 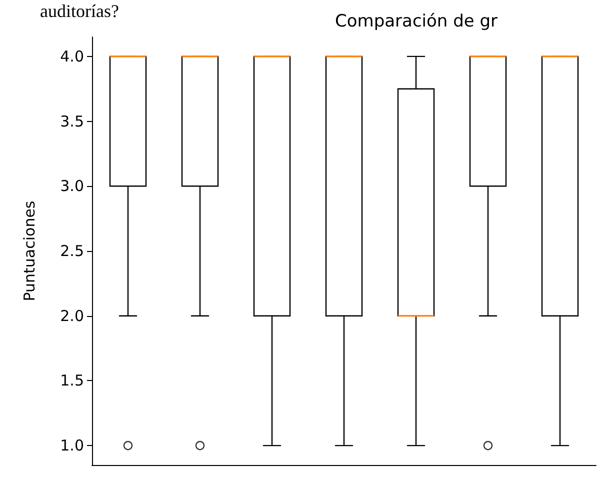 What do you see at coordinates (72, 186) in the screenshot?
I see `y-tick-label: 3.0` at bounding box center [72, 186].